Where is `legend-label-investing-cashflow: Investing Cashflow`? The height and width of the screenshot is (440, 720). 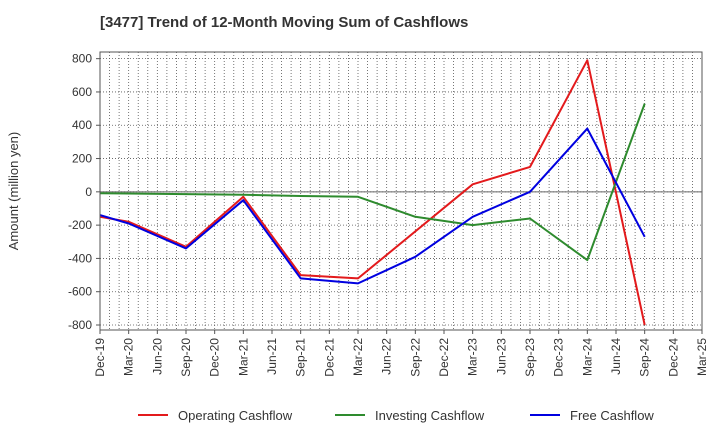
legend-label-investing-cashflow: Investing Cashflow is located at coordinates (430, 415).